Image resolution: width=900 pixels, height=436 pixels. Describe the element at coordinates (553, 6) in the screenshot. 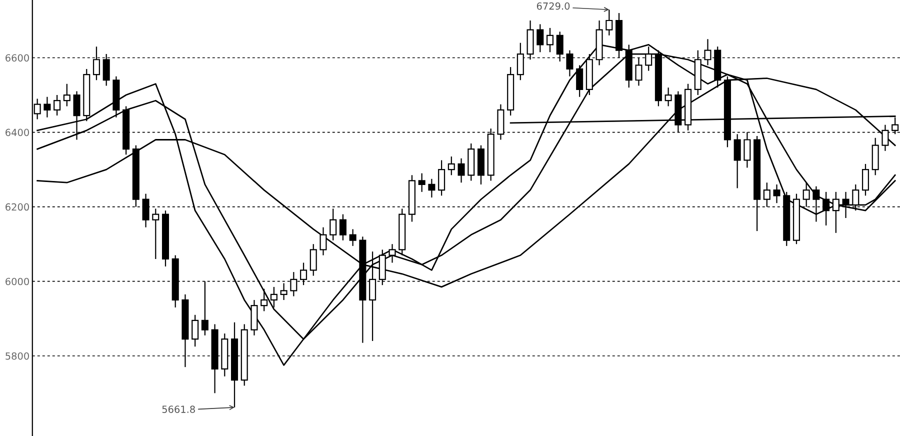

I see `annotation: 6729.0` at that location.